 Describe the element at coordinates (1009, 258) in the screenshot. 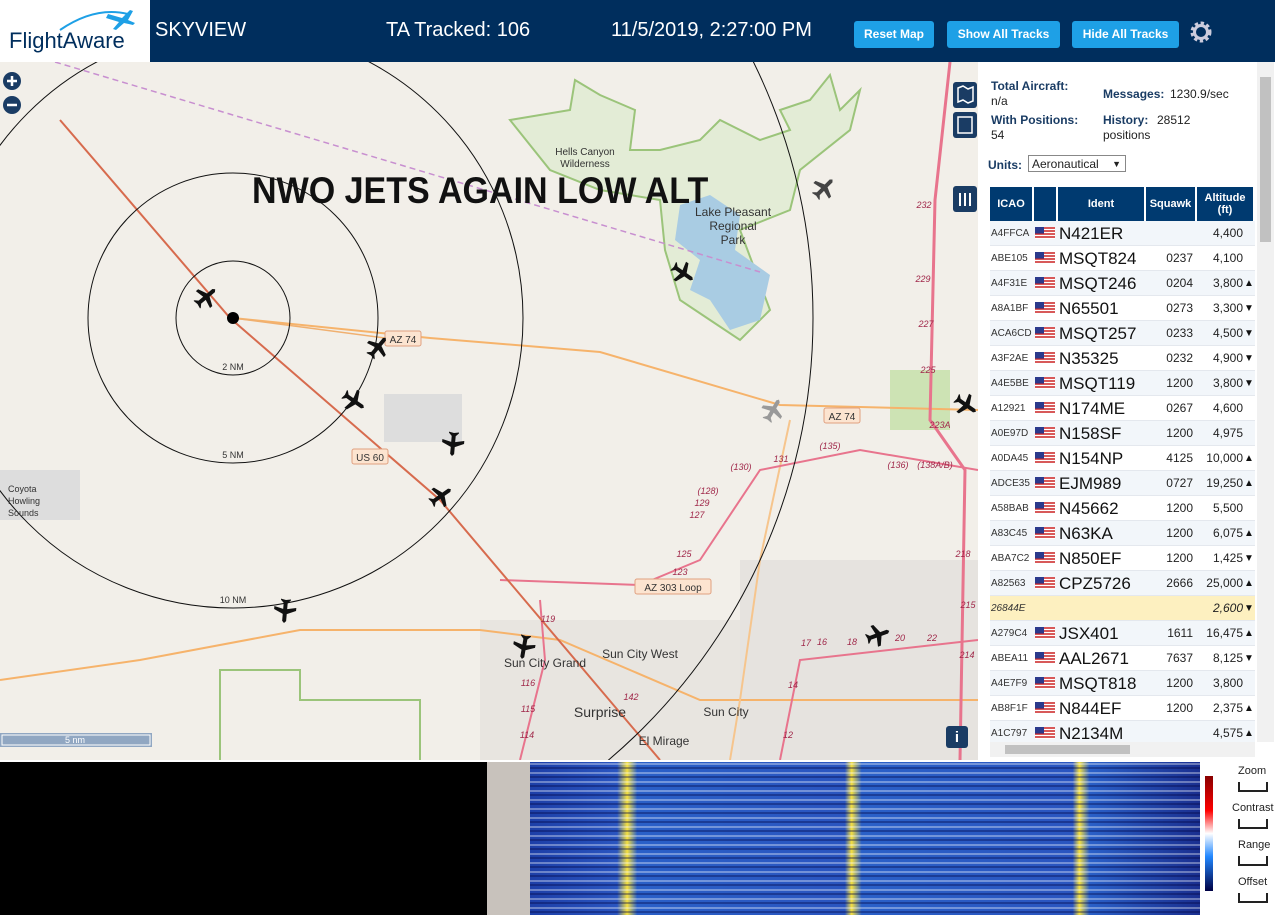

I see `icao: ABE105` at that location.